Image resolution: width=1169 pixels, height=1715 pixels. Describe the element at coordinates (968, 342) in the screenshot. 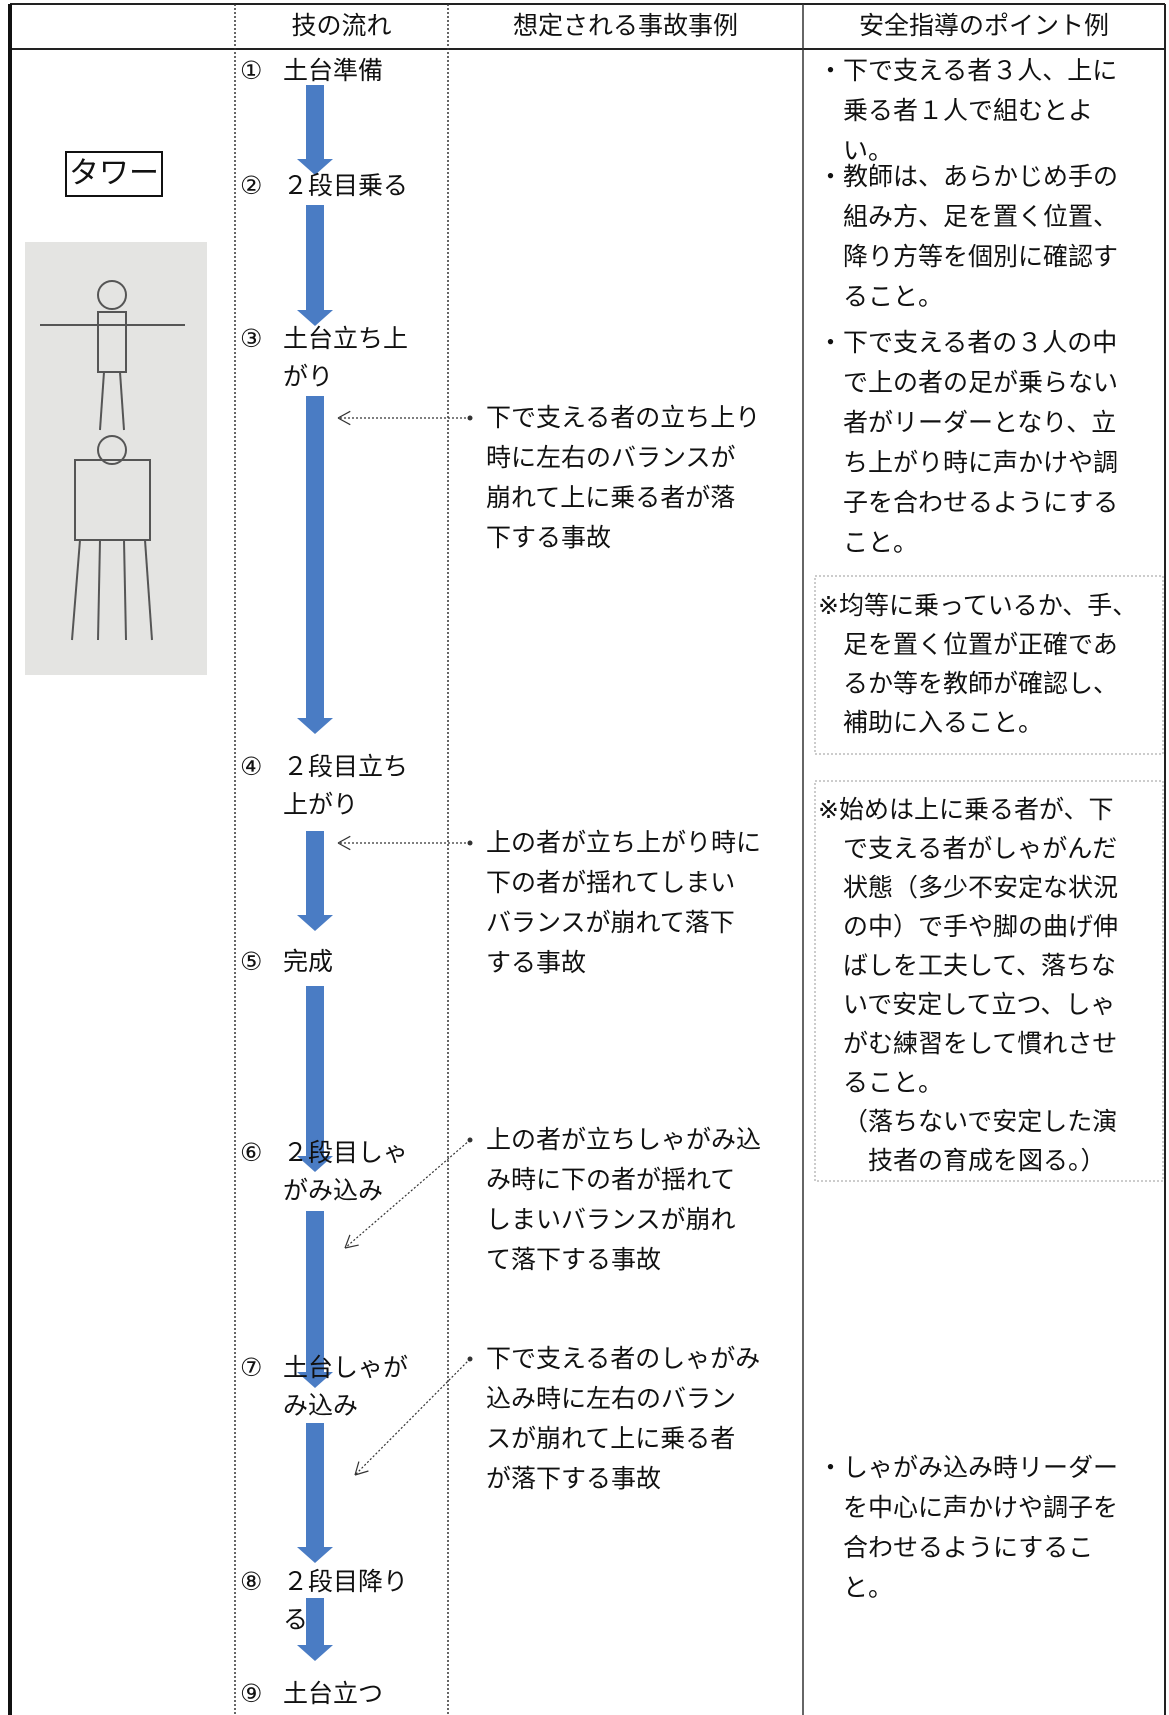

I see `safety-point: ・下で支える者の３人の中` at that location.